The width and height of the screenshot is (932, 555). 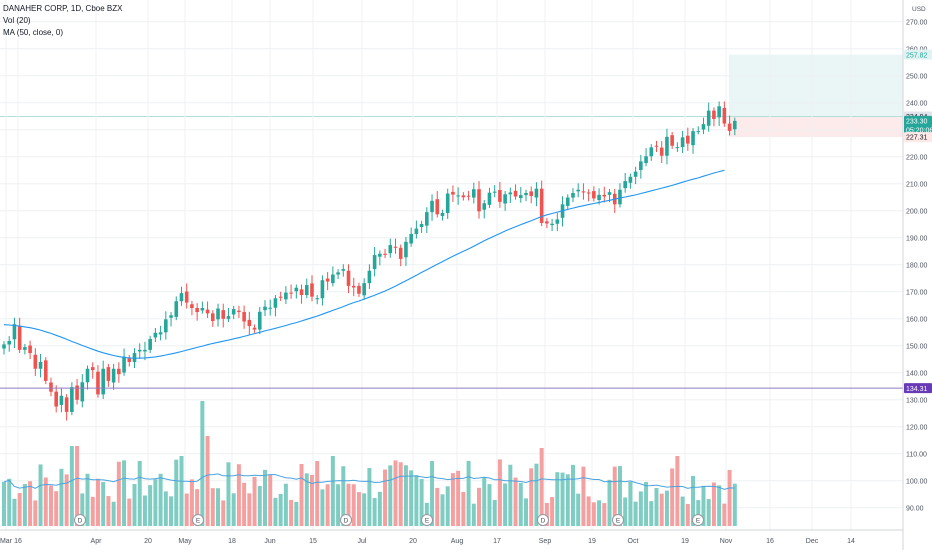 I want to click on stop-zone, so click(x=816, y=127).